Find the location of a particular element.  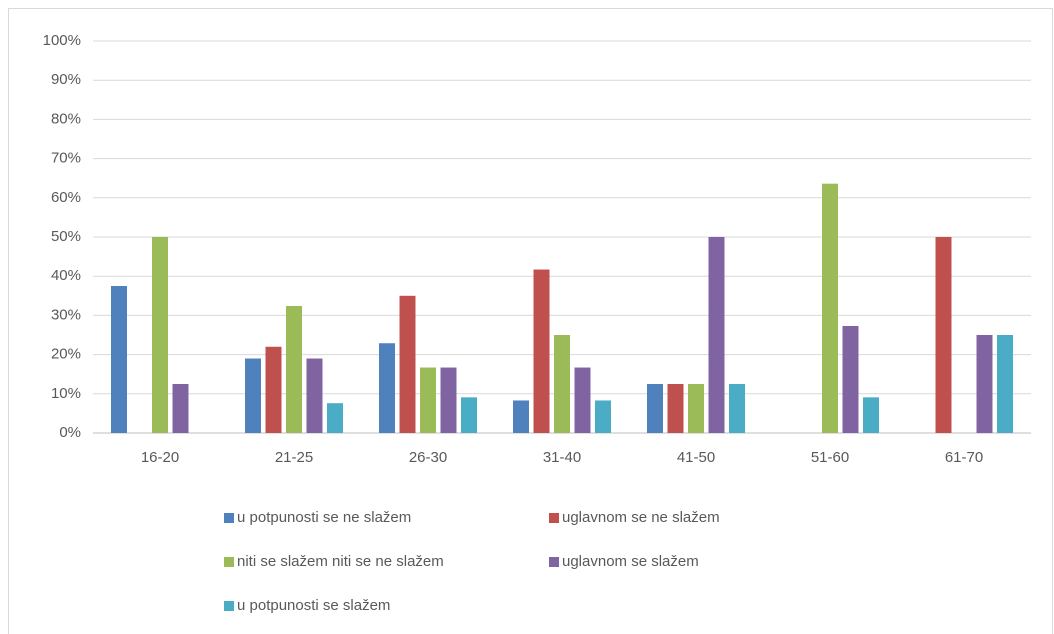

legend-label: niti se slažem niti se ne slažem is located at coordinates (340, 561).